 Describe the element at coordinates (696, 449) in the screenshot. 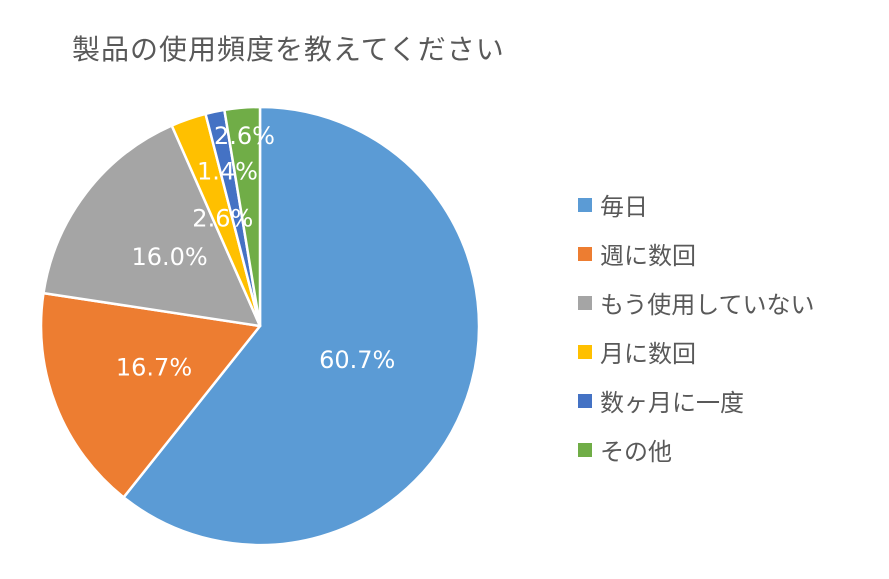

I see `legend-item-6: その他` at that location.